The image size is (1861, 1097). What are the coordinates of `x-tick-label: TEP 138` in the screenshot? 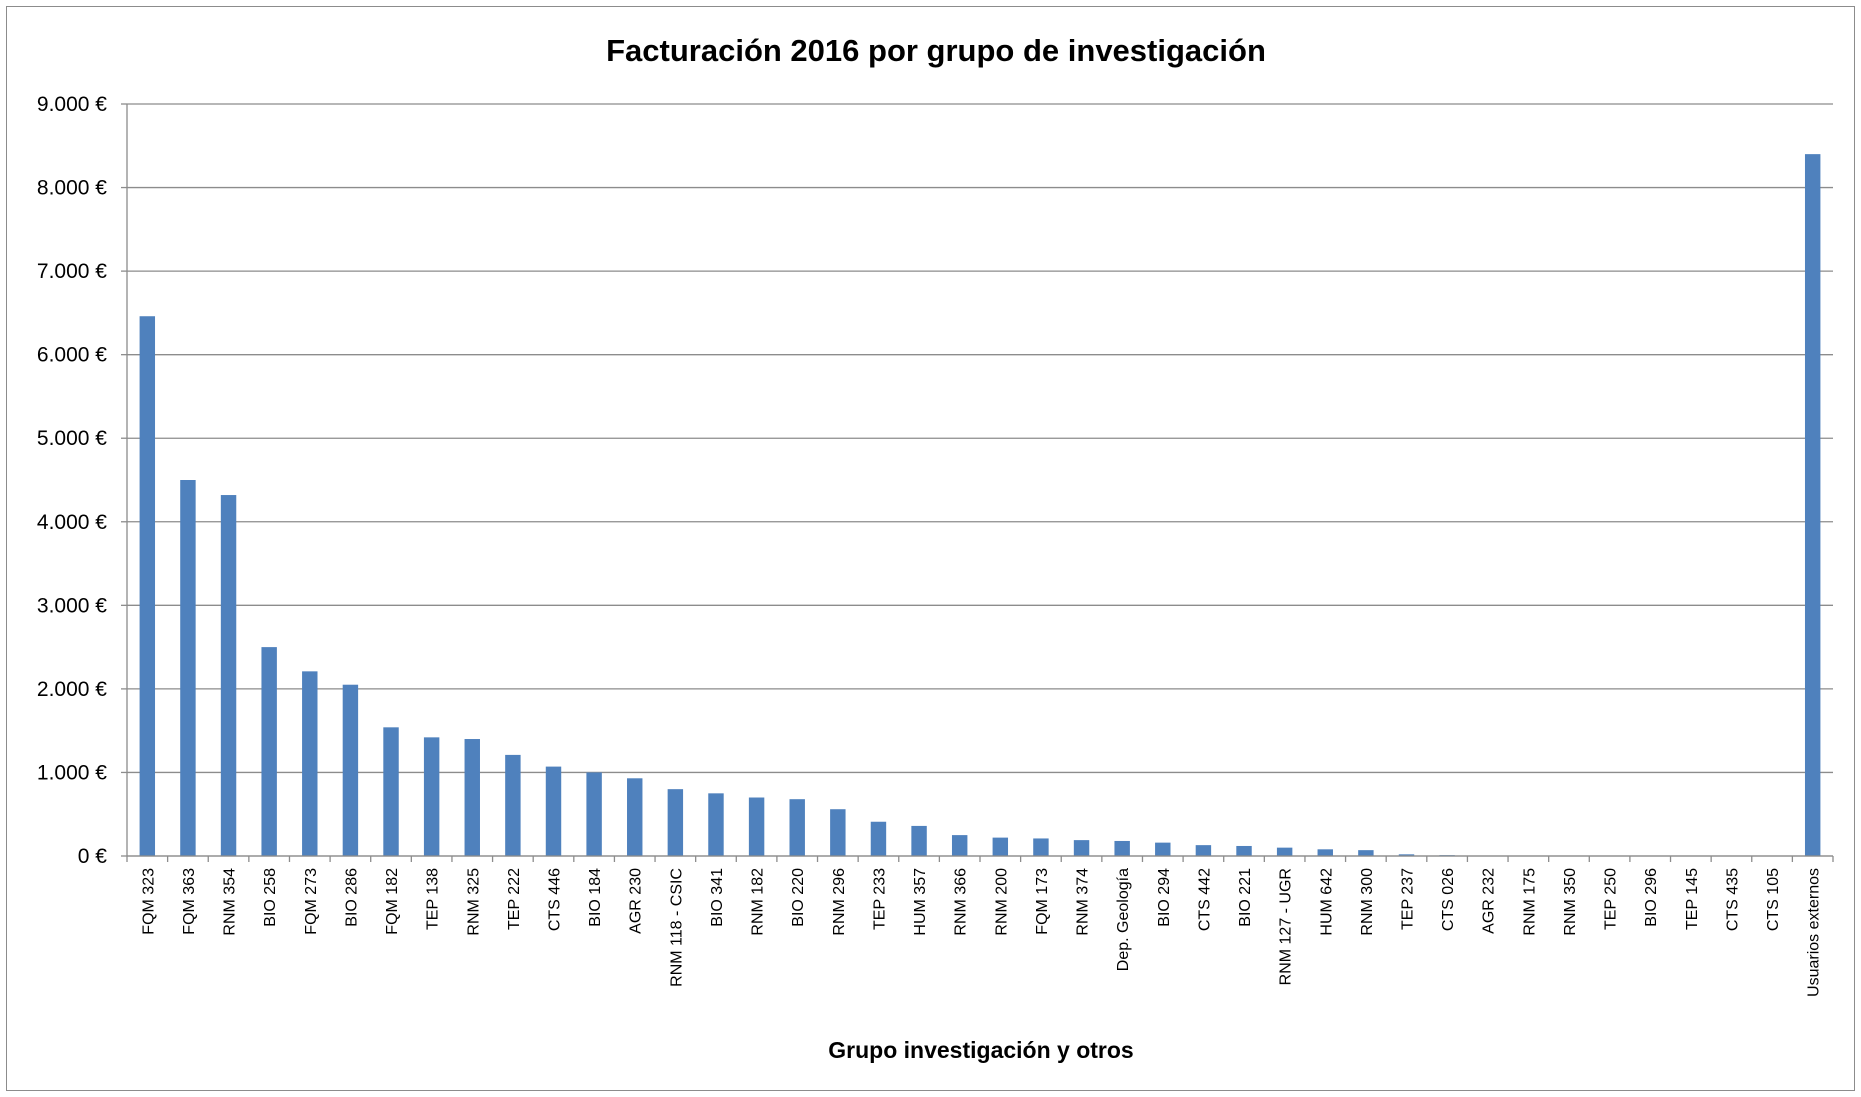 It's located at (433, 899).